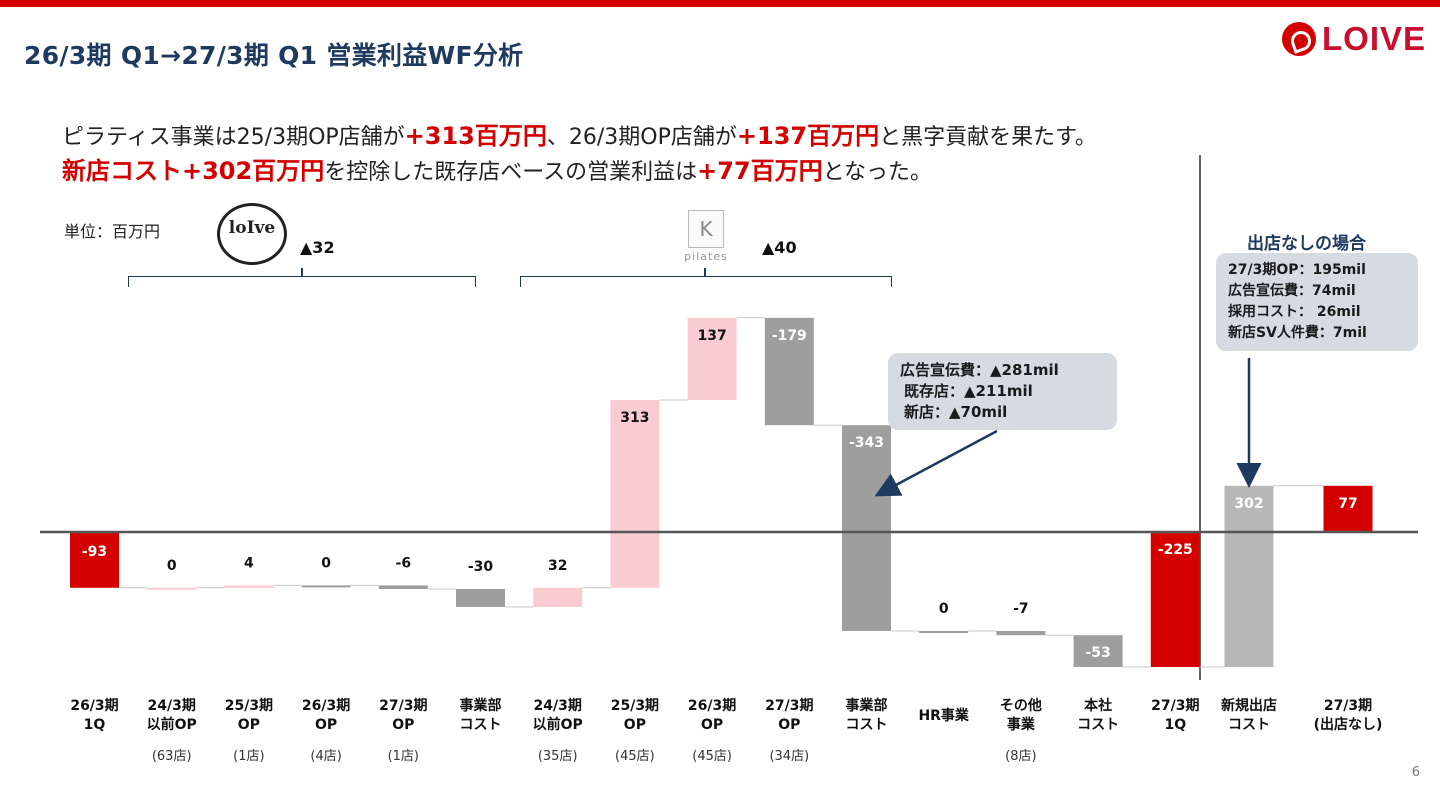  What do you see at coordinates (968, 391) in the screenshot?
I see `callout-line: 既存店：▲211mil` at bounding box center [968, 391].